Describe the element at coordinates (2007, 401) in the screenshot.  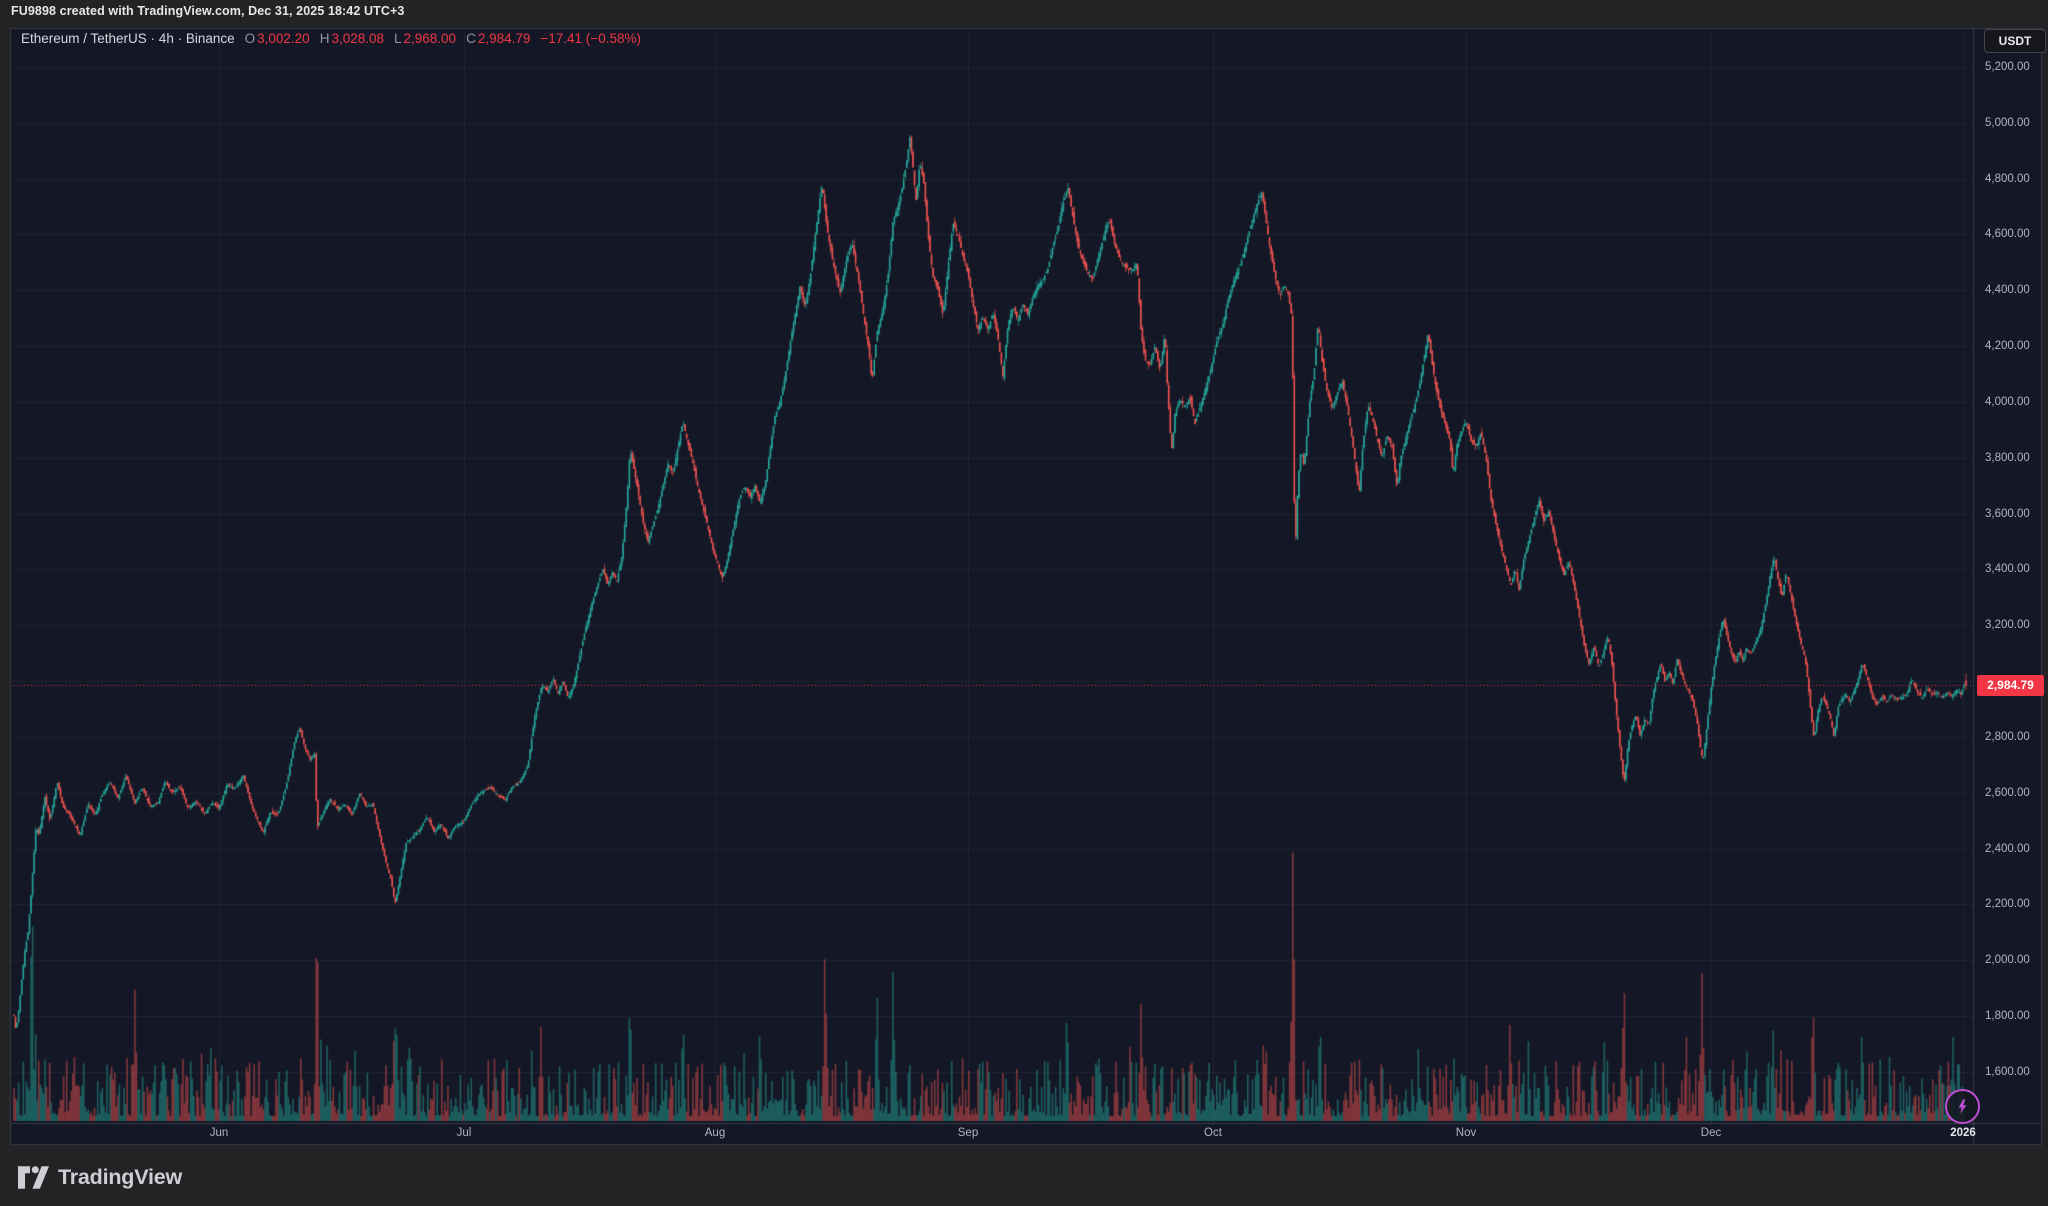
I see `price-axis-label: 4,000.00` at that location.